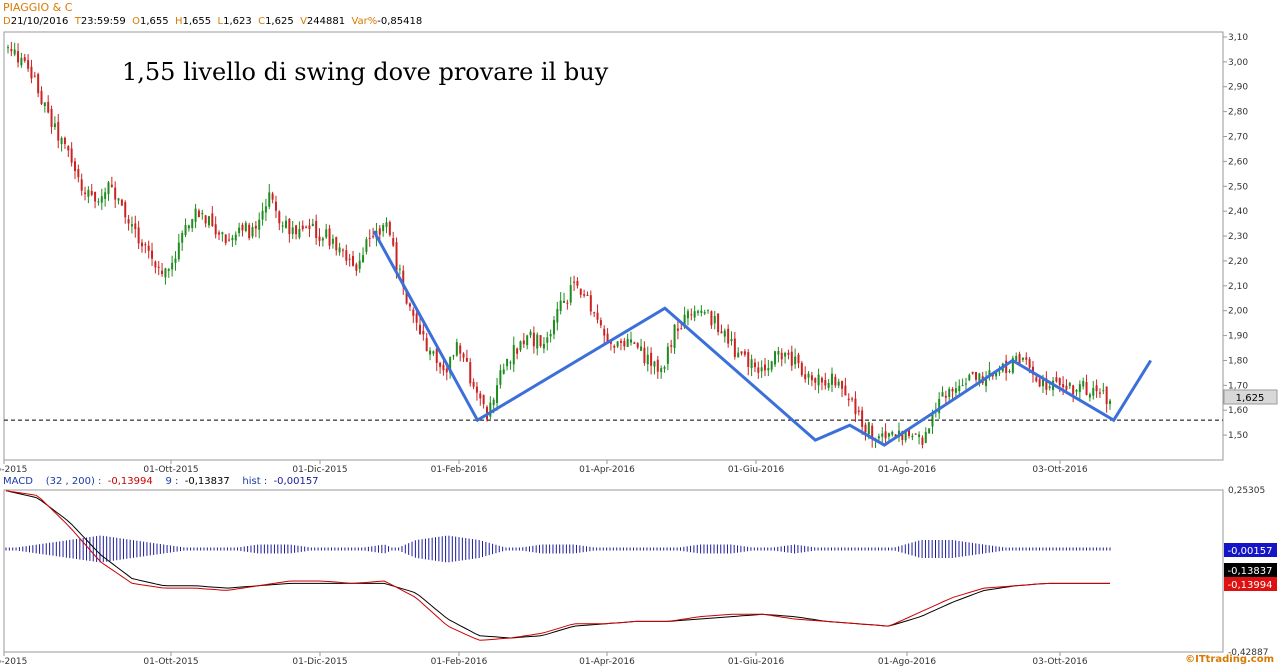 This screenshot has height=668, width=1278. Describe the element at coordinates (255, 481) in the screenshot. I see `hist-label: hist :` at that location.